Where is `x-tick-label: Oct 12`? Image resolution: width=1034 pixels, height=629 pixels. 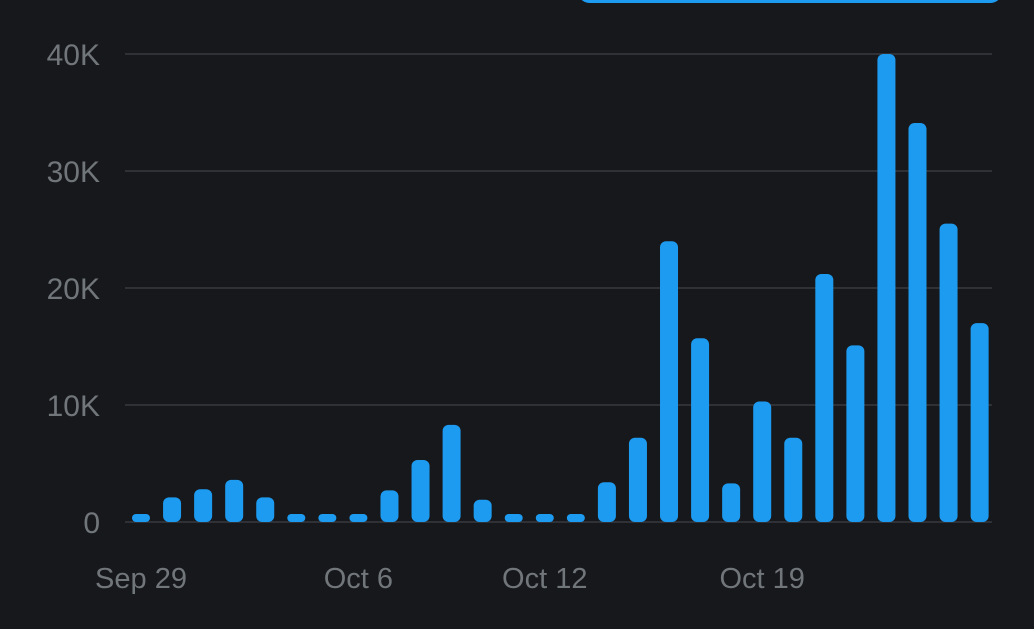
x-tick-label: Oct 12 is located at coordinates (544, 579).